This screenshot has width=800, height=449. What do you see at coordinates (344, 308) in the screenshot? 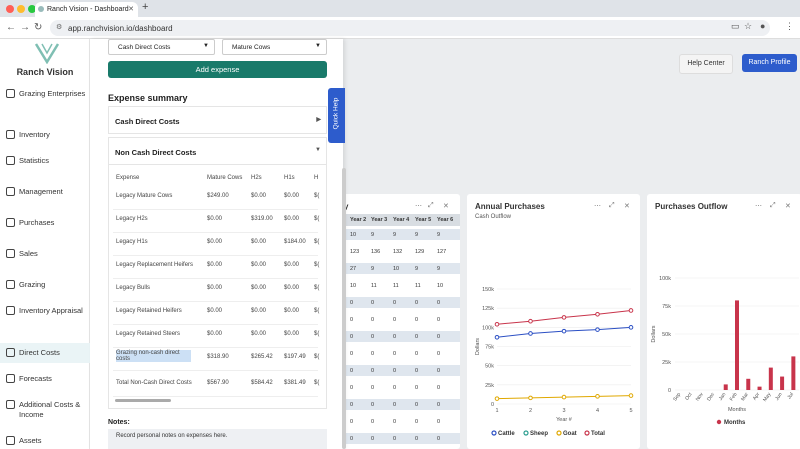
I see `panel-scrollbar` at bounding box center [344, 308].